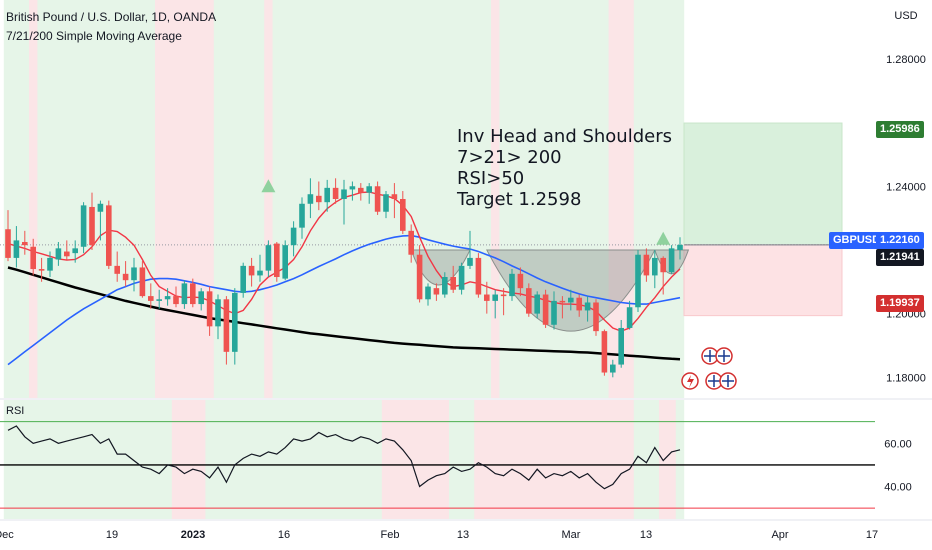 Image resolution: width=932 pixels, height=550 pixels. Describe the element at coordinates (94, 36) in the screenshot. I see `indicator-title: 7/21/200 Simple Moving Average` at that location.